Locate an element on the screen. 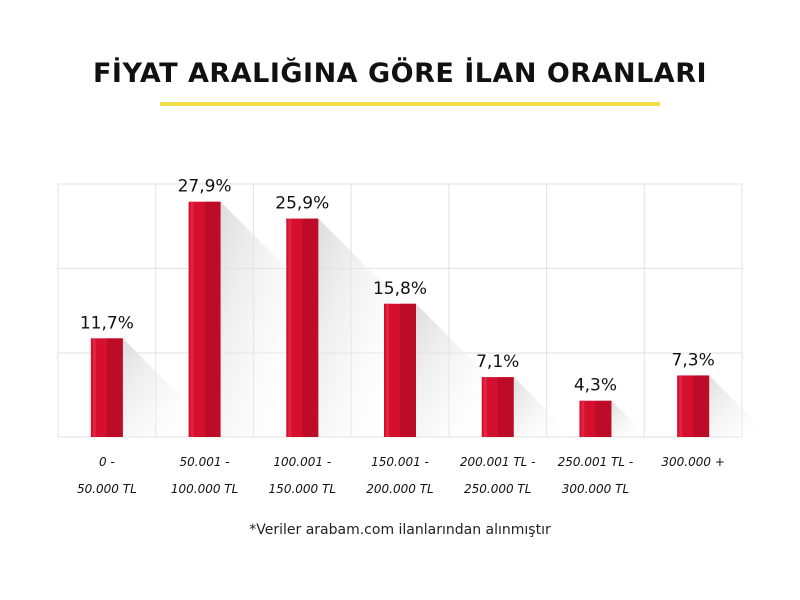  x-tick-label: 0 - is located at coordinates (107, 462).